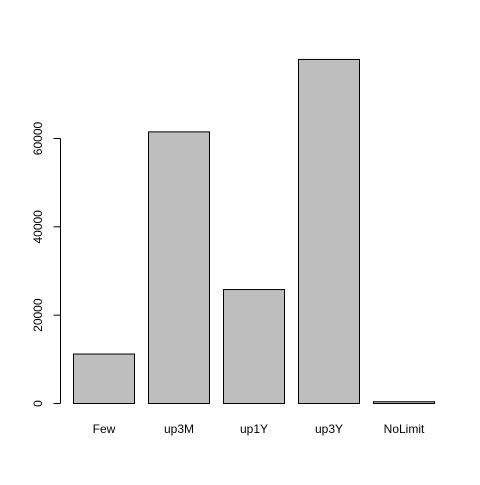  Describe the element at coordinates (179, 267) in the screenshot. I see `bar-up3m` at that location.